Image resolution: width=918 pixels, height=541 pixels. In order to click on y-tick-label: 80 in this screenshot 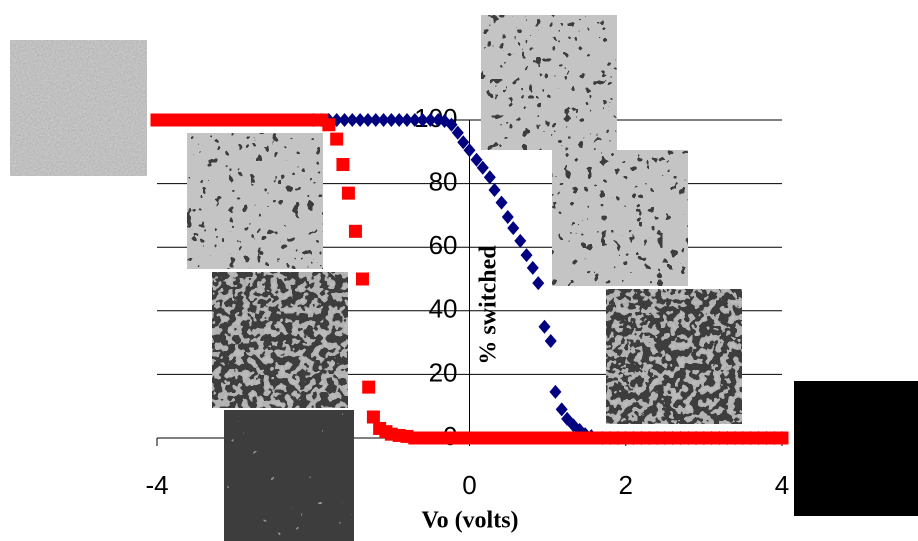, I will do `click(443, 181)`.